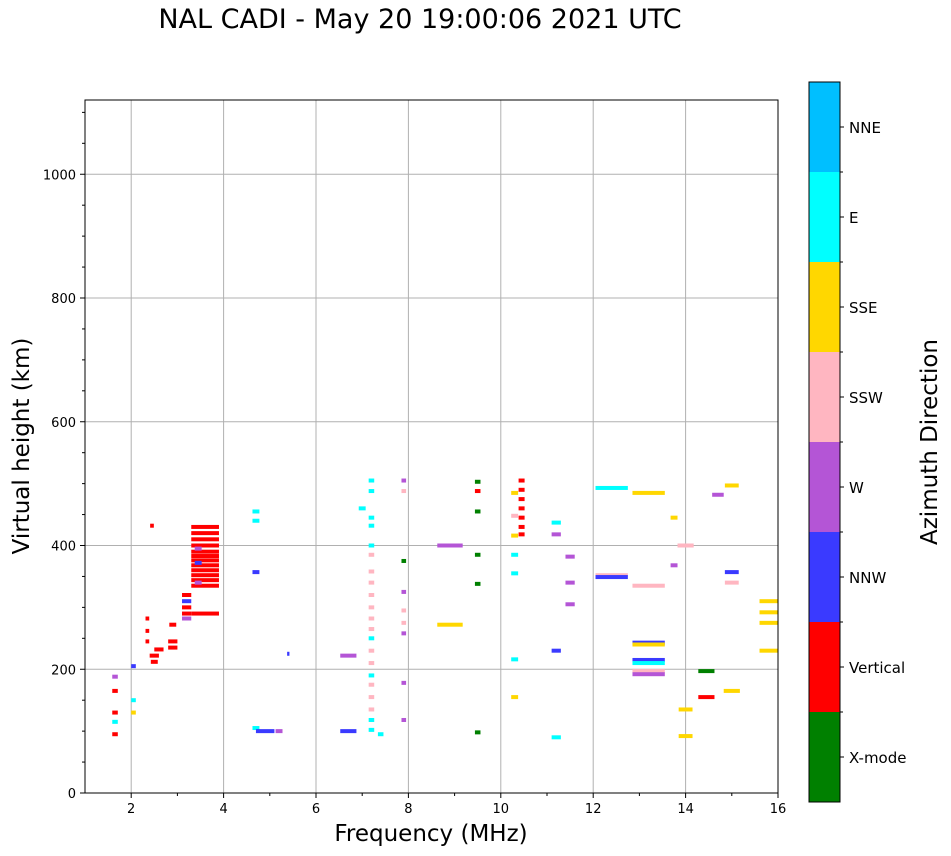 Image resolution: width=951 pixels, height=856 pixels. Describe the element at coordinates (593, 809) in the screenshot. I see `x-tick-label: 12` at that location.